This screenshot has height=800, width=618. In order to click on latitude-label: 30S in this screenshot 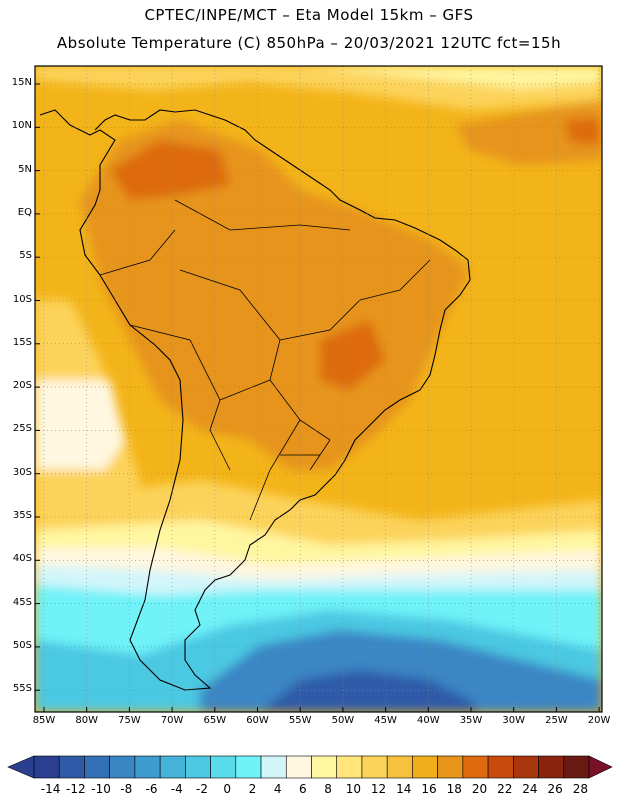, I will do `click(22, 472)`.